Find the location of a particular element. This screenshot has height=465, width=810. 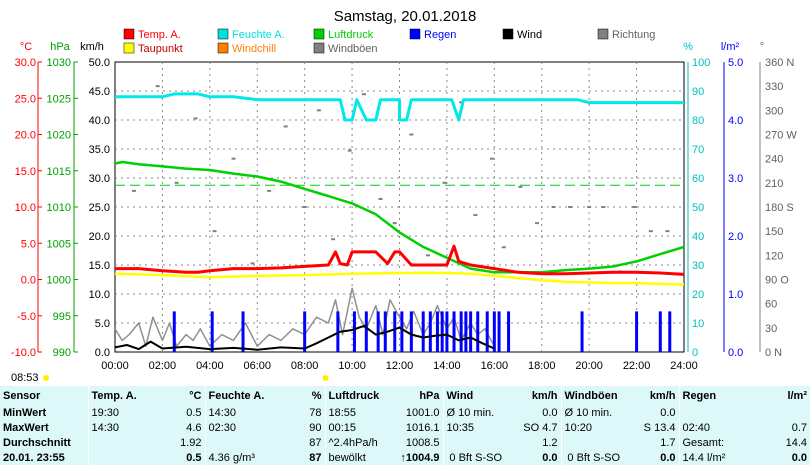

cell-press-time: 00:15 is located at coordinates (354, 427).